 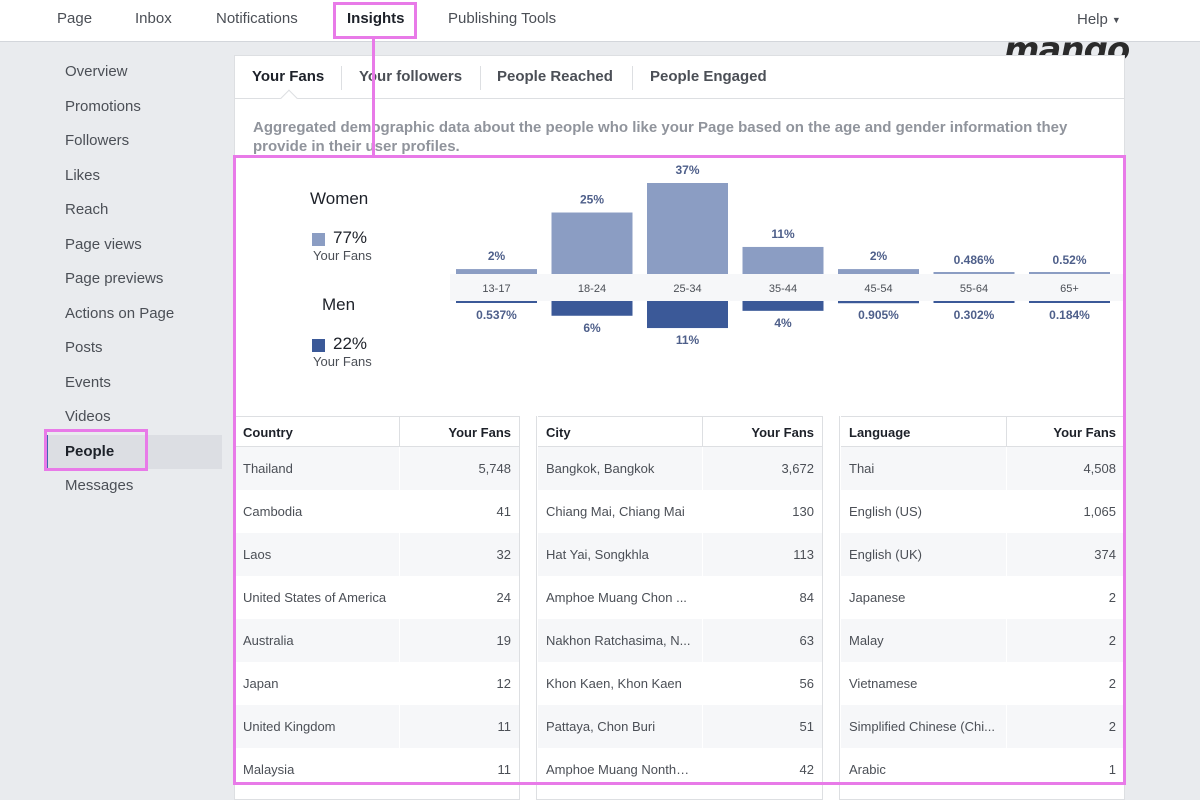 I want to click on men-data-label: 6%, so click(x=592, y=328).